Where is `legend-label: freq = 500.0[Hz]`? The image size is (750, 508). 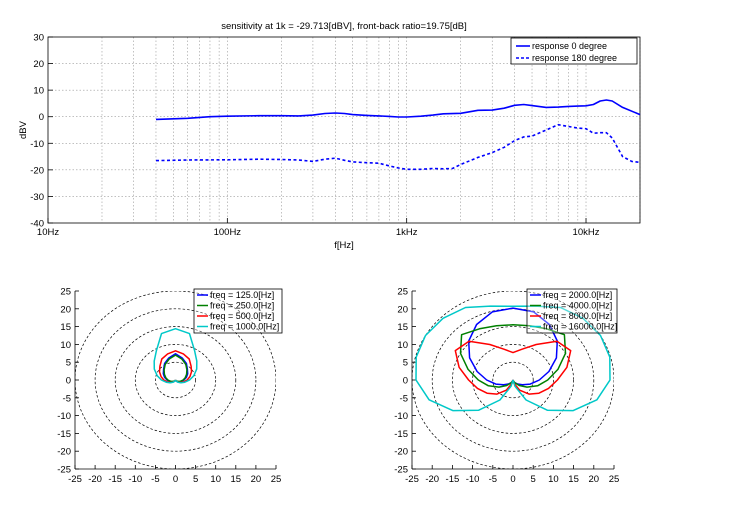 legend-label: freq = 500.0[Hz] is located at coordinates (242, 316).